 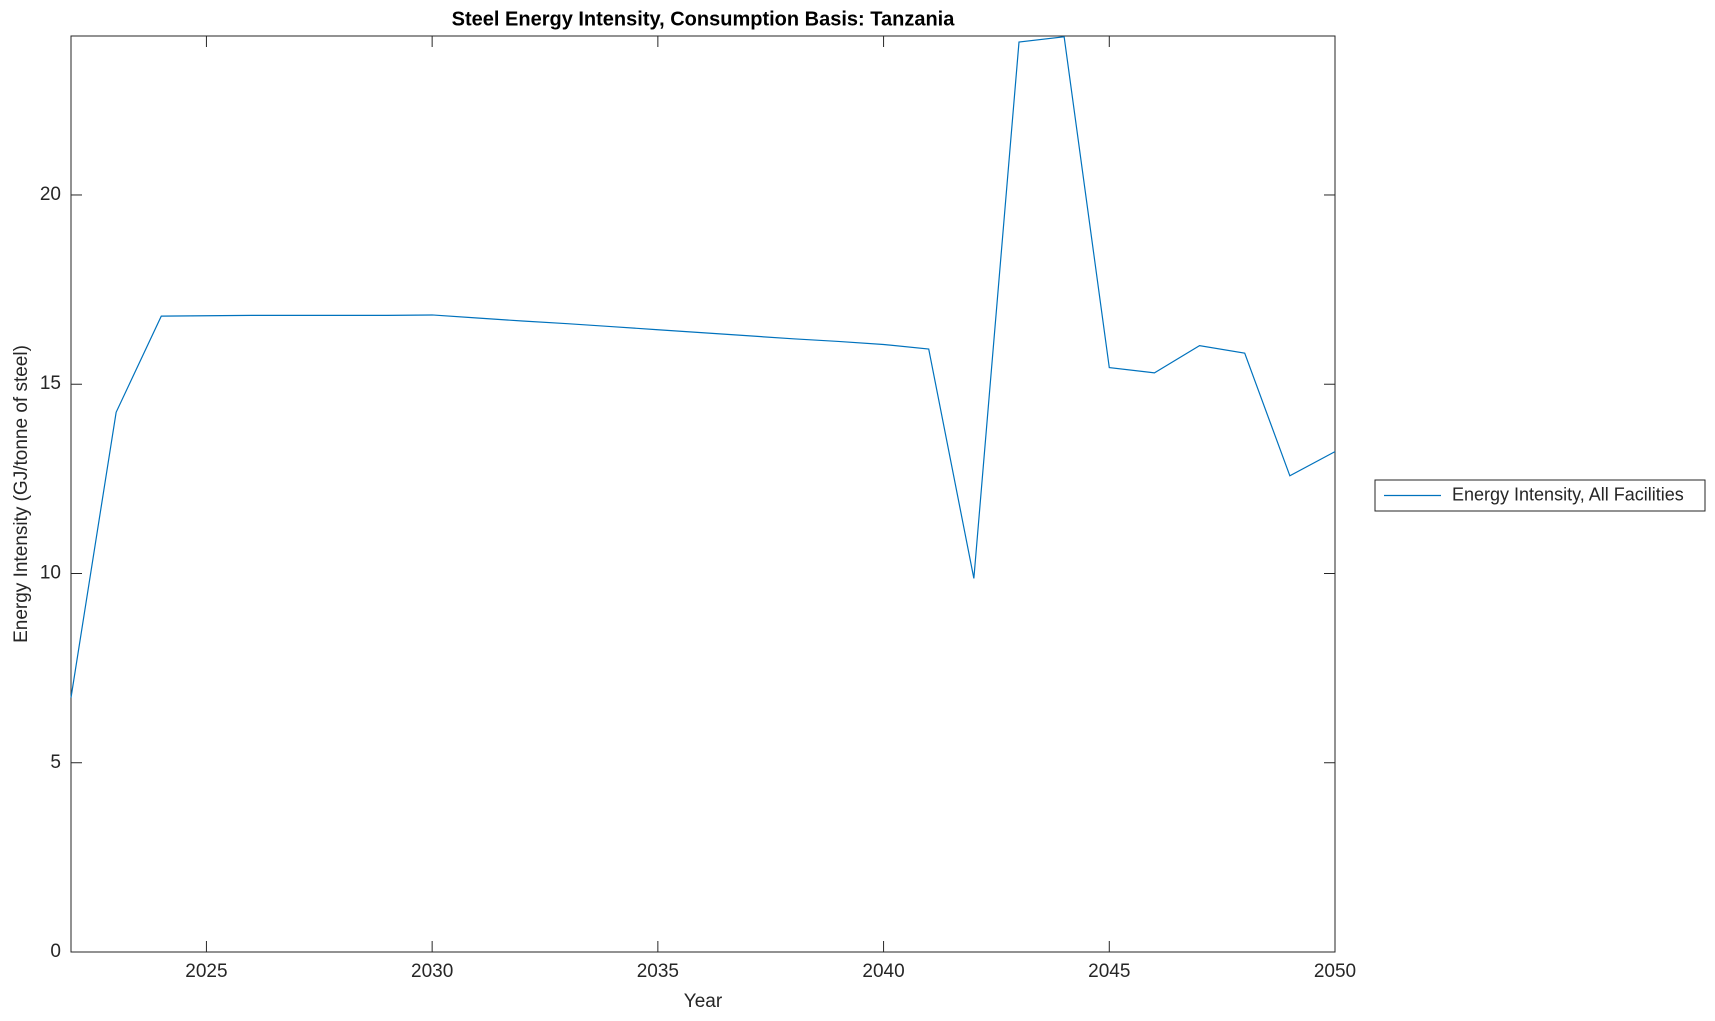 What do you see at coordinates (50, 194) in the screenshot?
I see `y-tick-label: 20` at bounding box center [50, 194].